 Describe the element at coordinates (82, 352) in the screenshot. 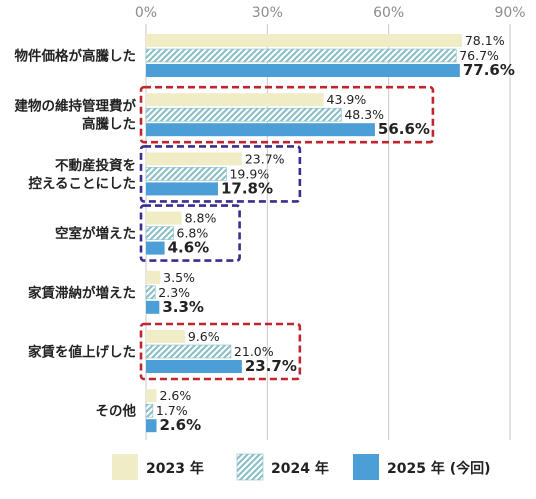

I see `y-category-label: 家賃を値上げした` at that location.